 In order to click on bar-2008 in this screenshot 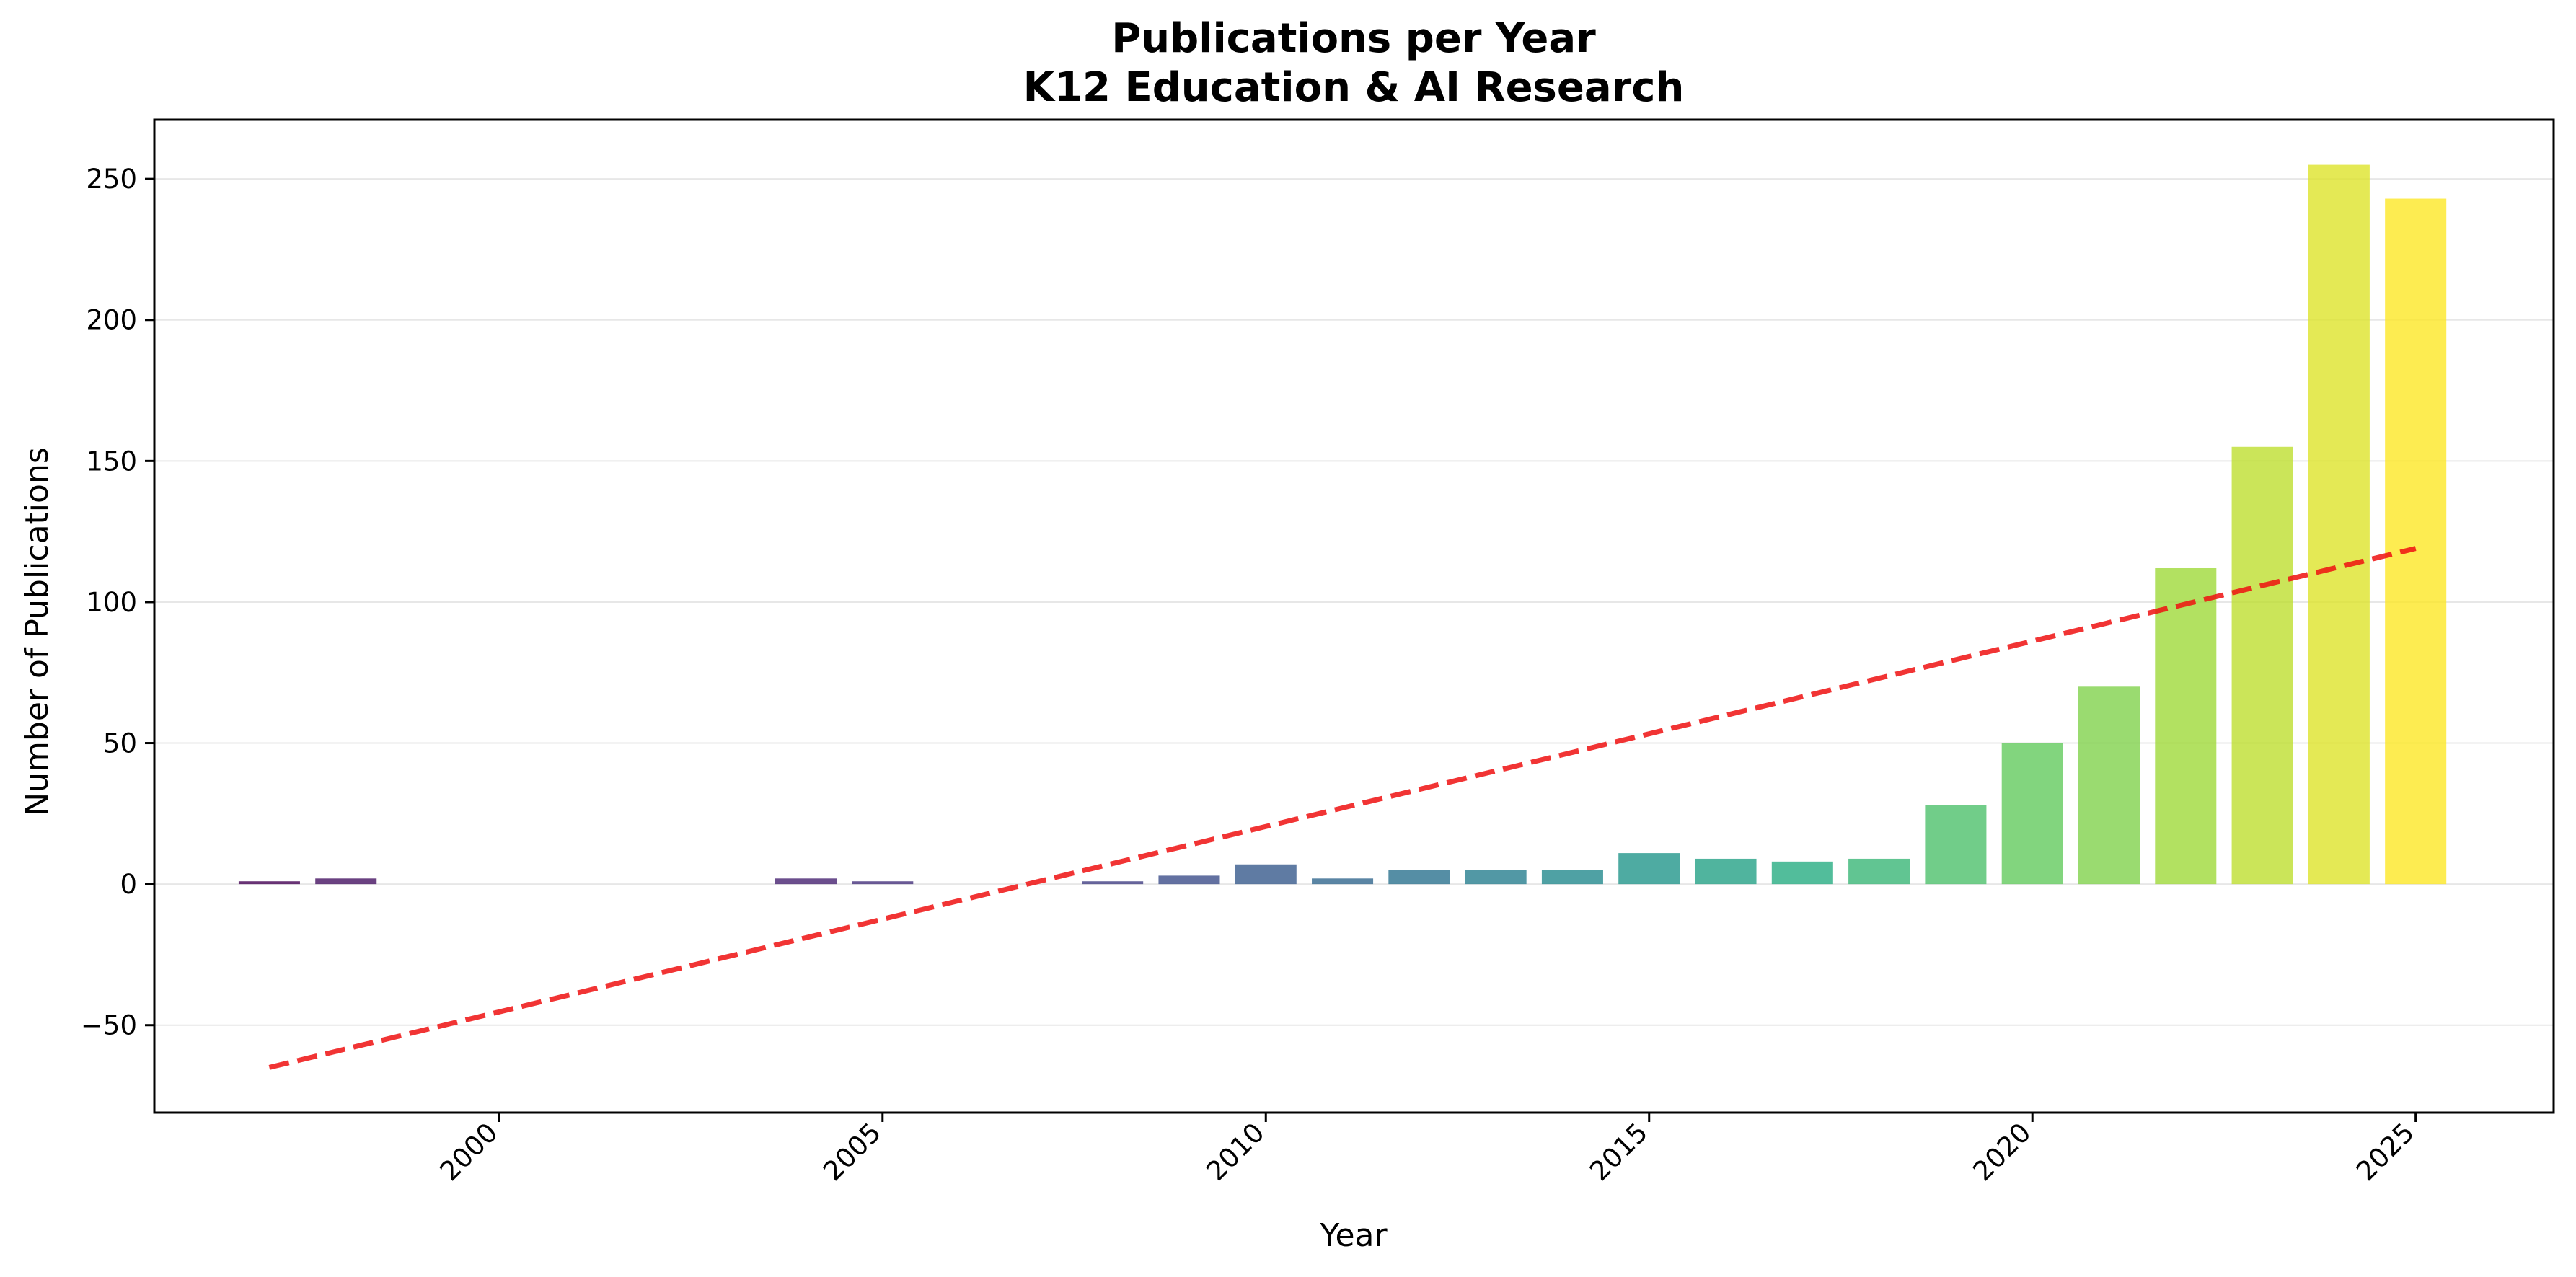, I will do `click(1113, 883)`.